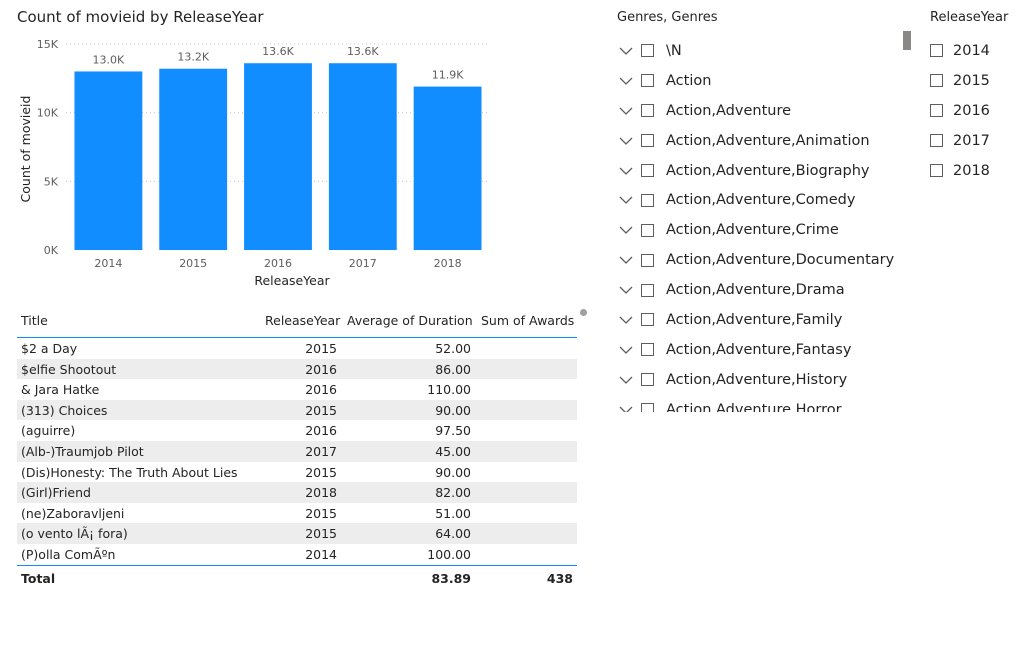 The height and width of the screenshot is (663, 1033). I want to click on table-row: (o vento lÃ¡ fora) 2015 64.00, so click(297, 533).